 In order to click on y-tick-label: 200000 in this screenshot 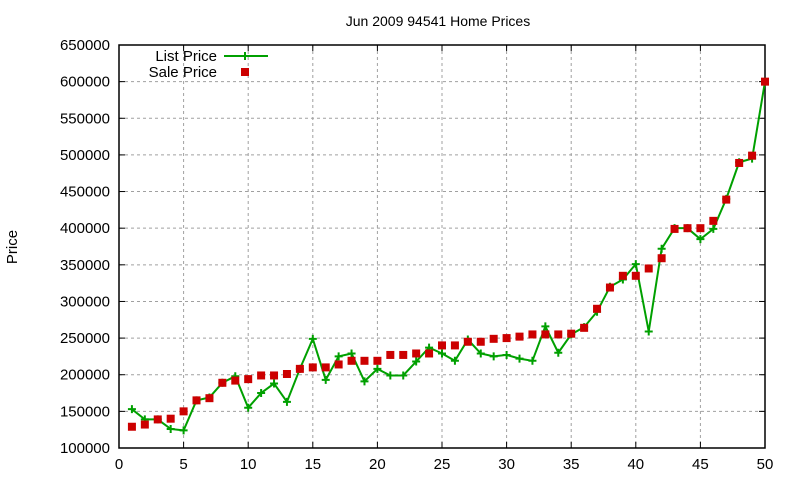, I will do `click(85, 375)`.